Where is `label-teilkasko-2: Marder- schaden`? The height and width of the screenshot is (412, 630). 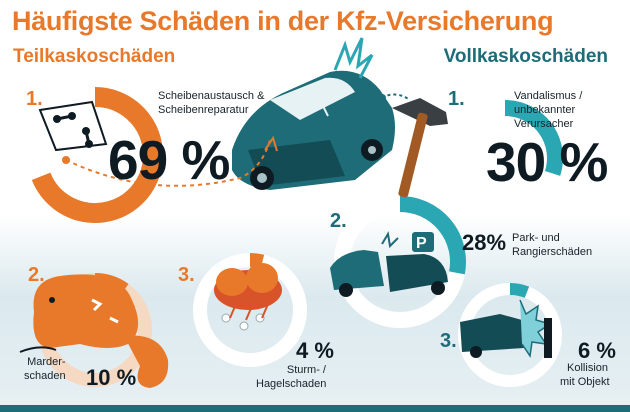
label-teilkasko-2: Marder- schaden is located at coordinates (45, 370).